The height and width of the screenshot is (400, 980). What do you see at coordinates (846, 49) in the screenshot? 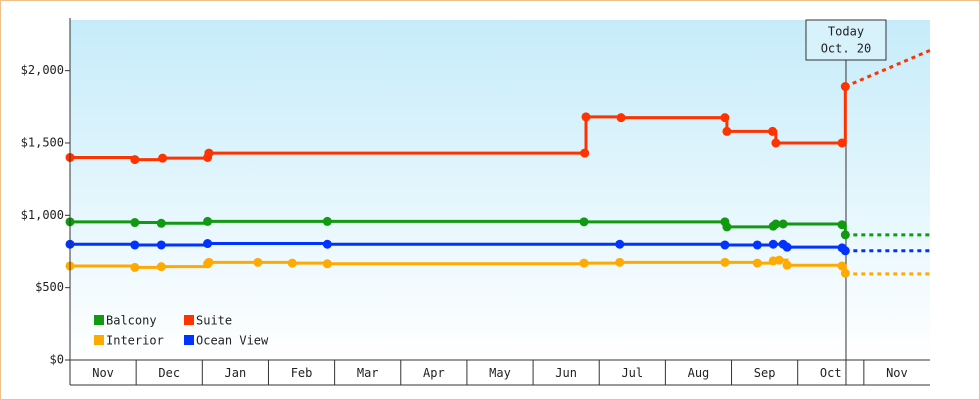
I see `today-label: Oct. 20` at bounding box center [846, 49].